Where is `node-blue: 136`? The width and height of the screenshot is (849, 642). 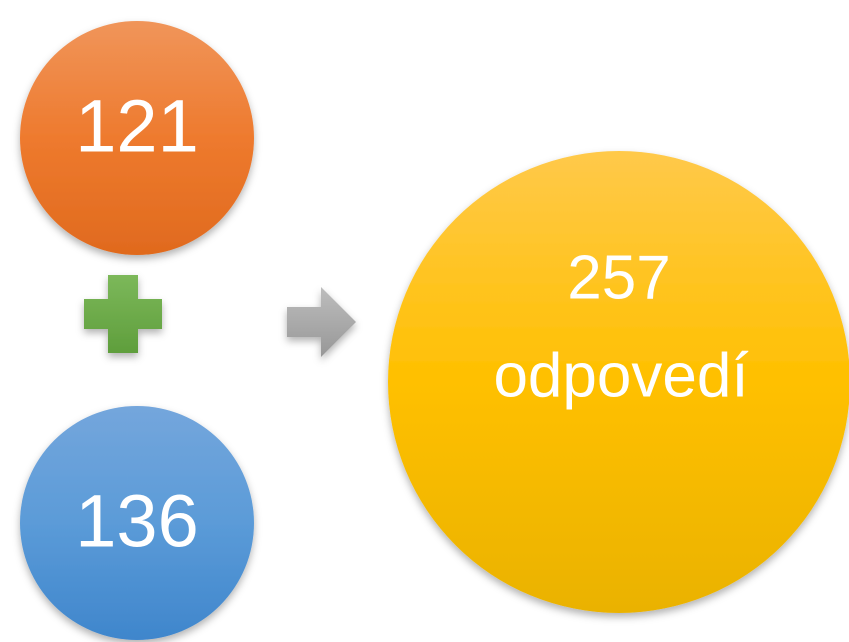 node-blue: 136 is located at coordinates (137, 523).